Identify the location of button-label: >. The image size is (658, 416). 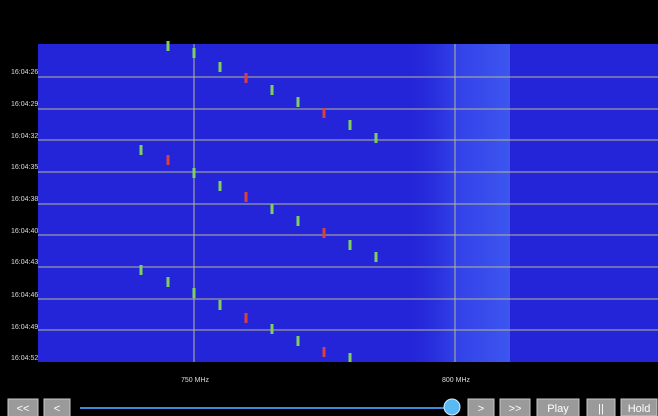
(481, 409).